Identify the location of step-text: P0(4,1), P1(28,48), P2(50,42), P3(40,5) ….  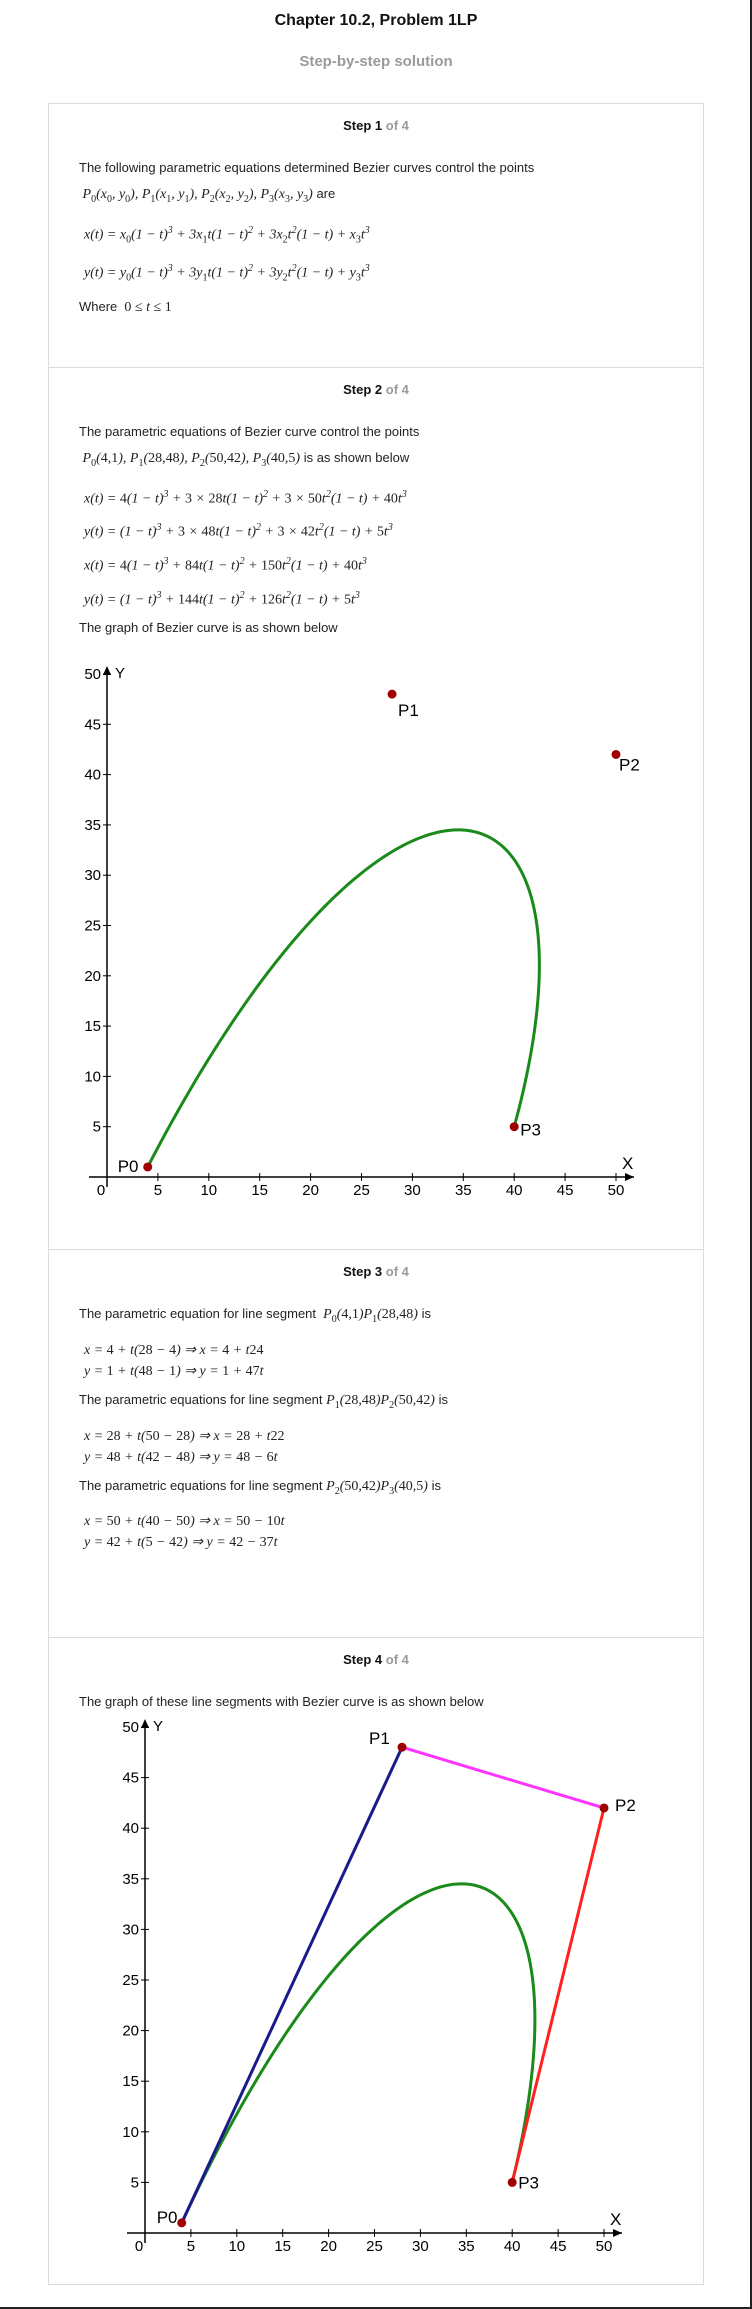
(376, 461).